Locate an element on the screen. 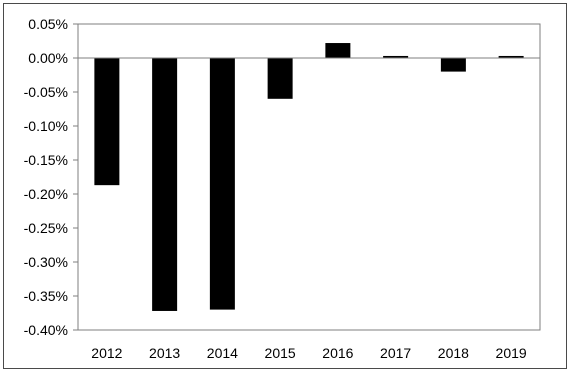  bar-2018 is located at coordinates (453, 65).